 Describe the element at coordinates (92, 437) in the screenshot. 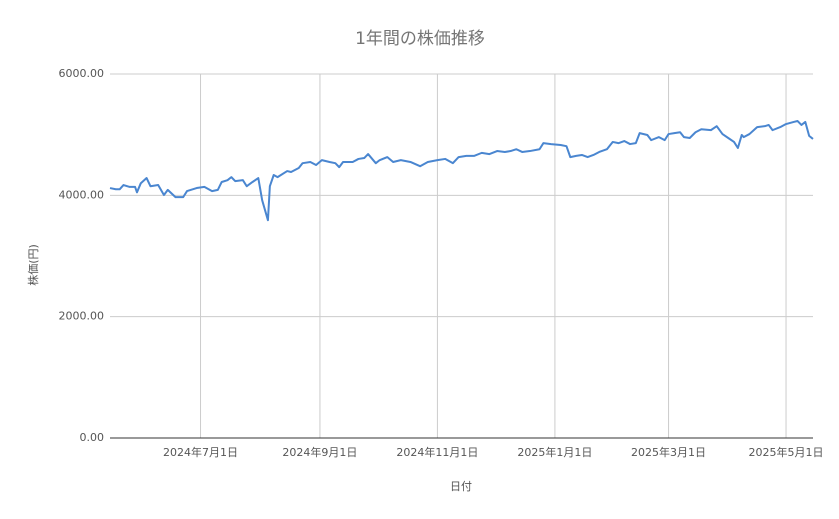

I see `y-tick-label: 0.00` at that location.